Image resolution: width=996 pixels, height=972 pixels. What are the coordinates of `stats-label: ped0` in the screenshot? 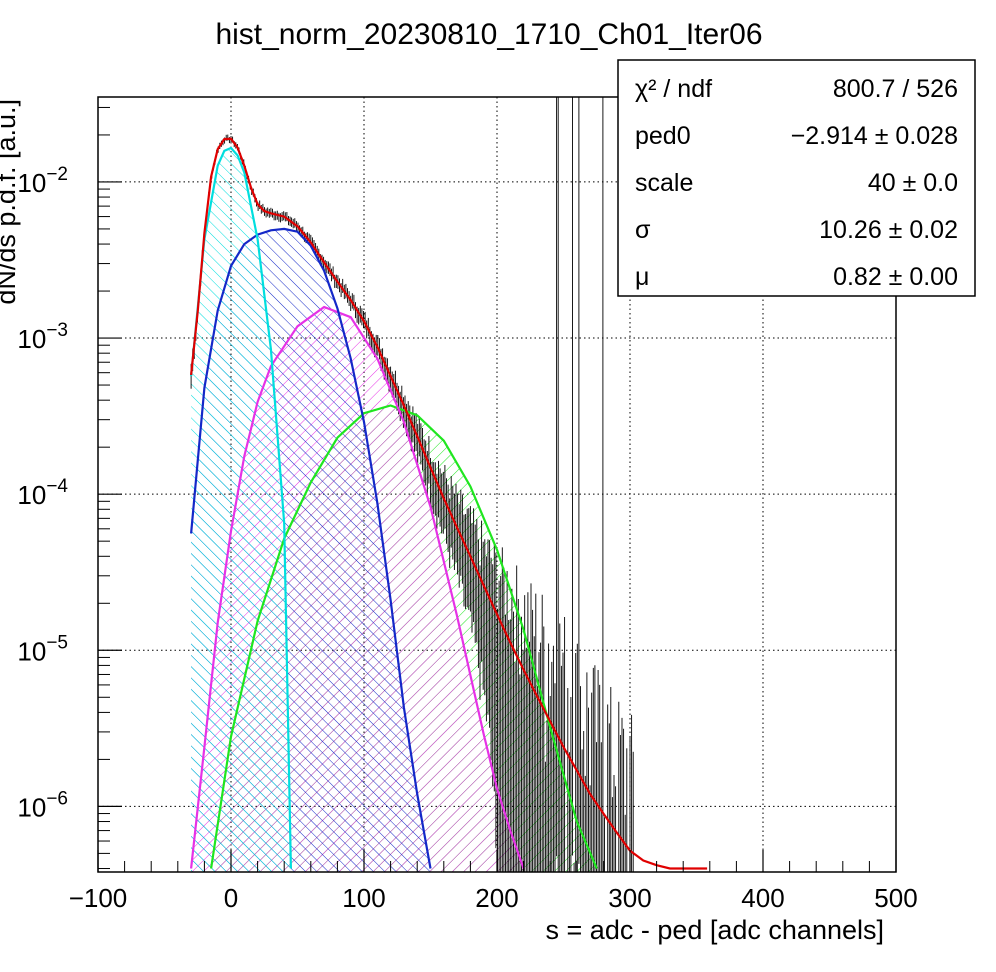 It's located at (663, 136).